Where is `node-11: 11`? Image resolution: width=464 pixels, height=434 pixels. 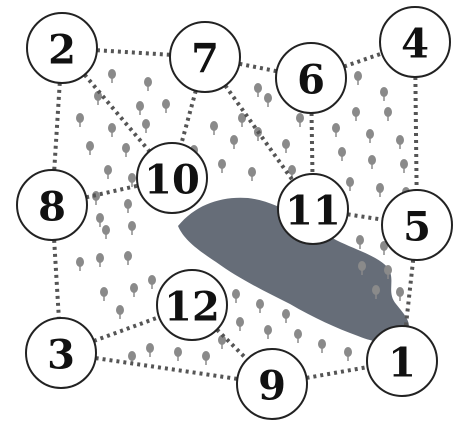
node-11: 11 is located at coordinates (313, 209).